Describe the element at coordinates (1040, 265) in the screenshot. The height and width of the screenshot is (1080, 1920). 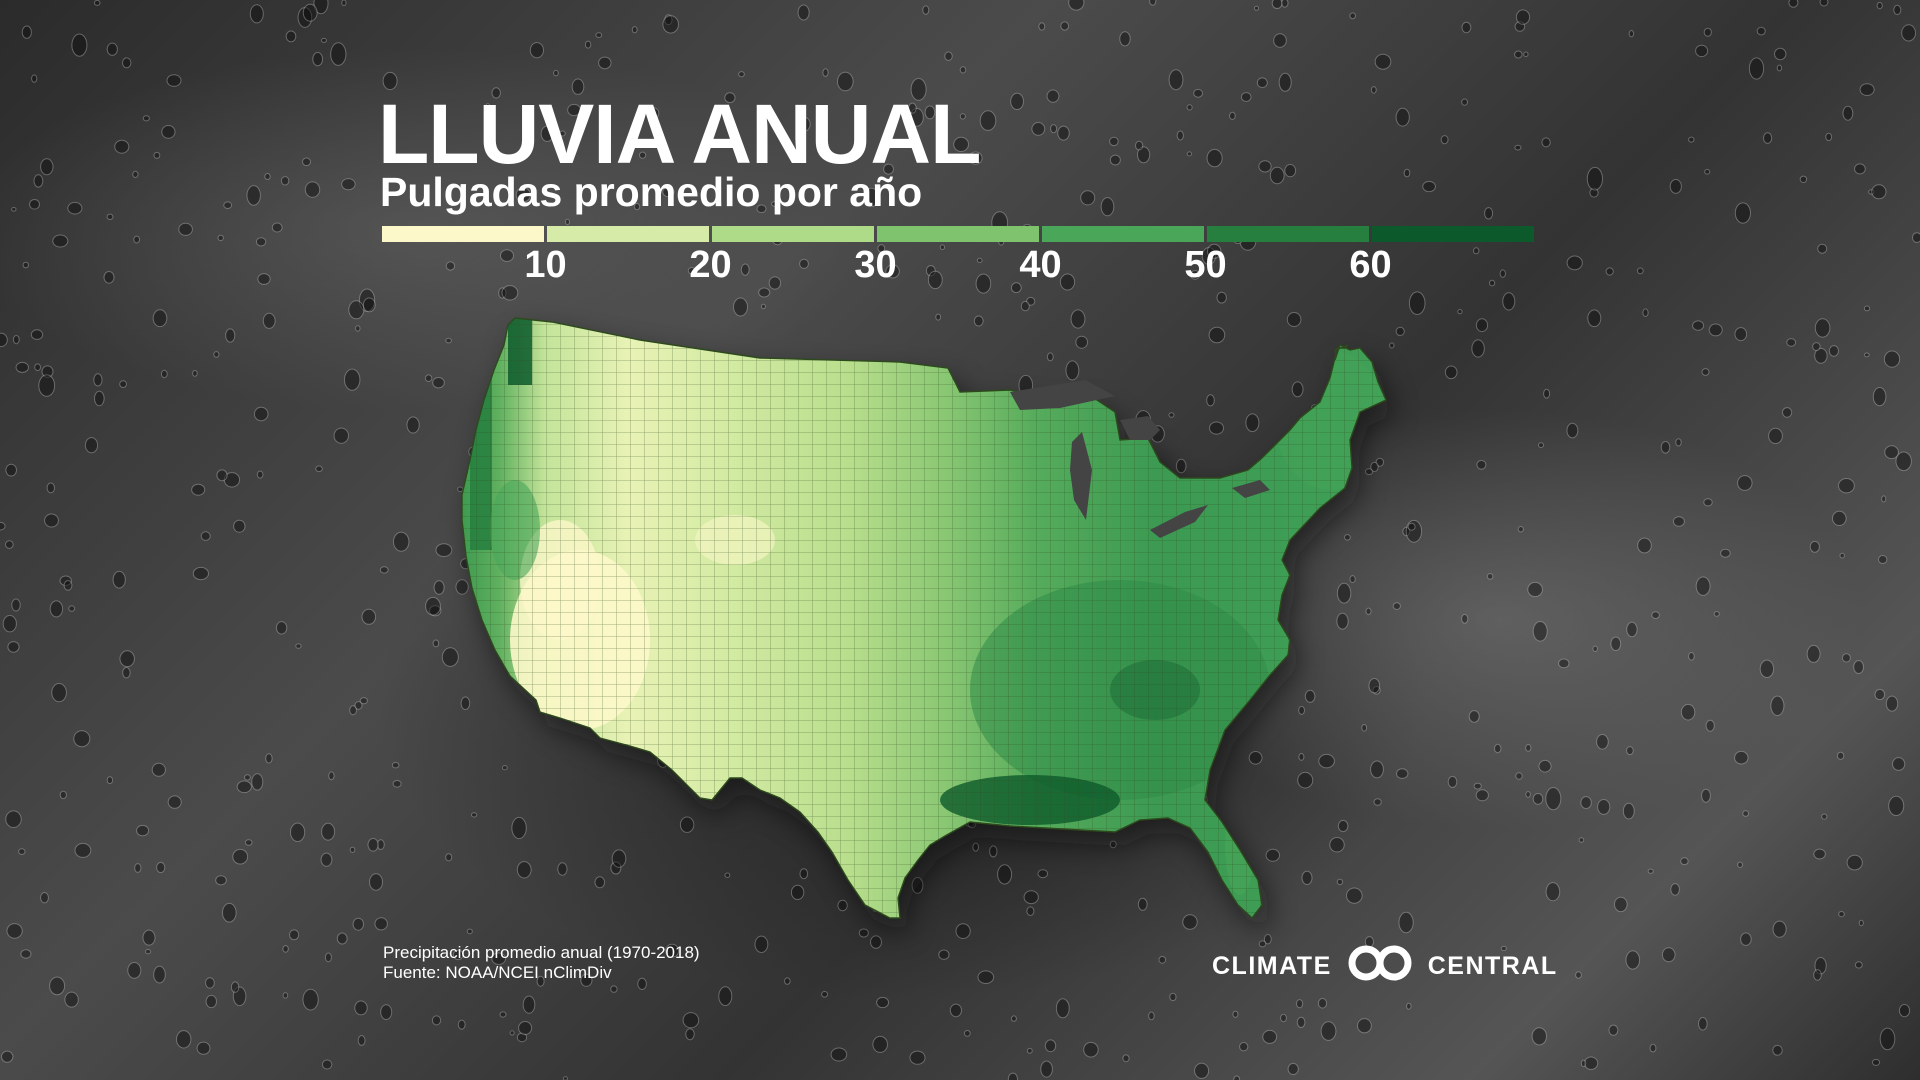
I see `legend-tick-label: 40` at that location.